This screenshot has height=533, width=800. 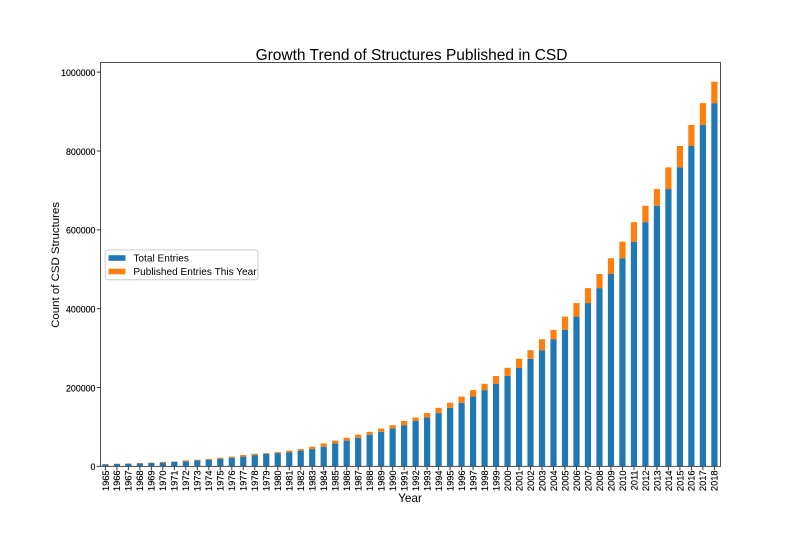 I want to click on svg-text: 2016, so click(x=692, y=480).